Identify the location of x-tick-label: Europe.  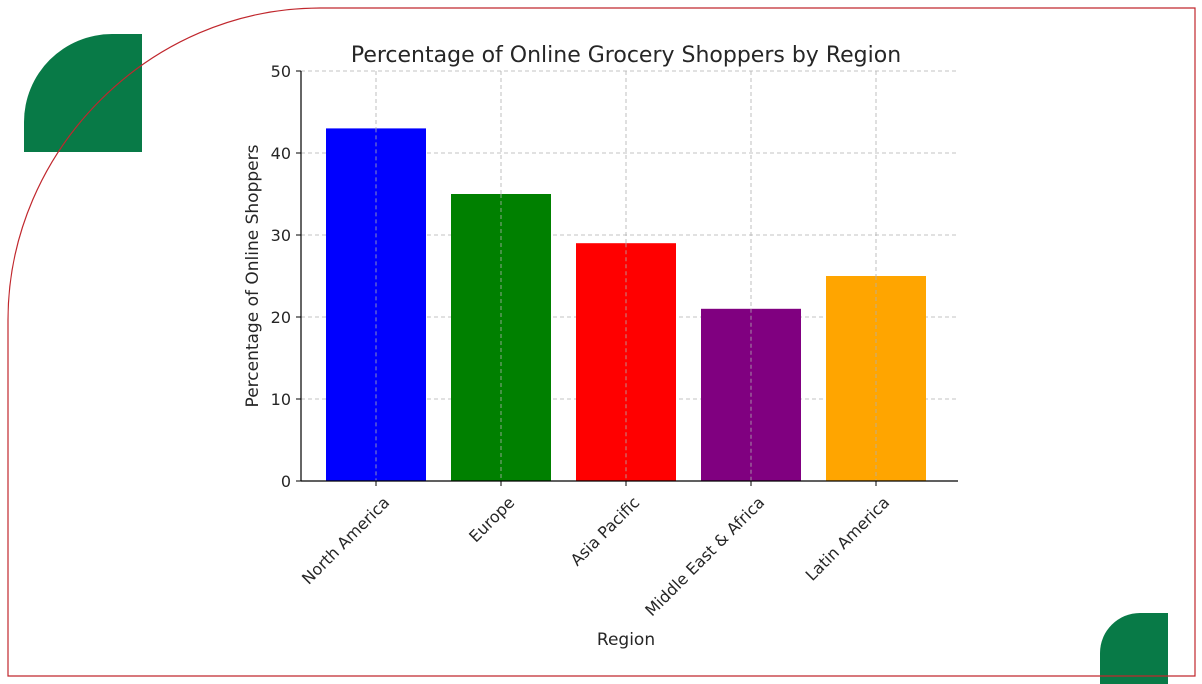
(491, 519).